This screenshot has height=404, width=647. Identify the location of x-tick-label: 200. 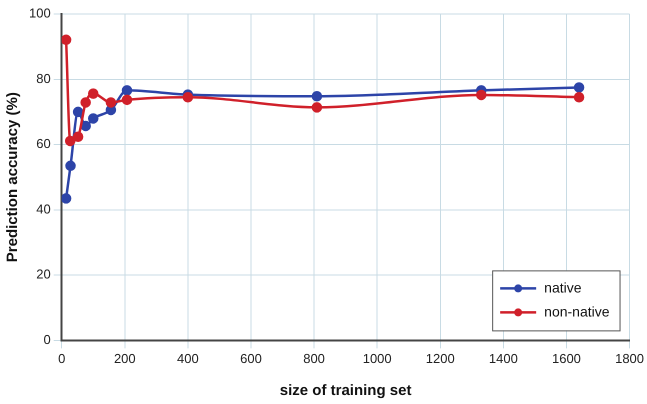
(125, 358).